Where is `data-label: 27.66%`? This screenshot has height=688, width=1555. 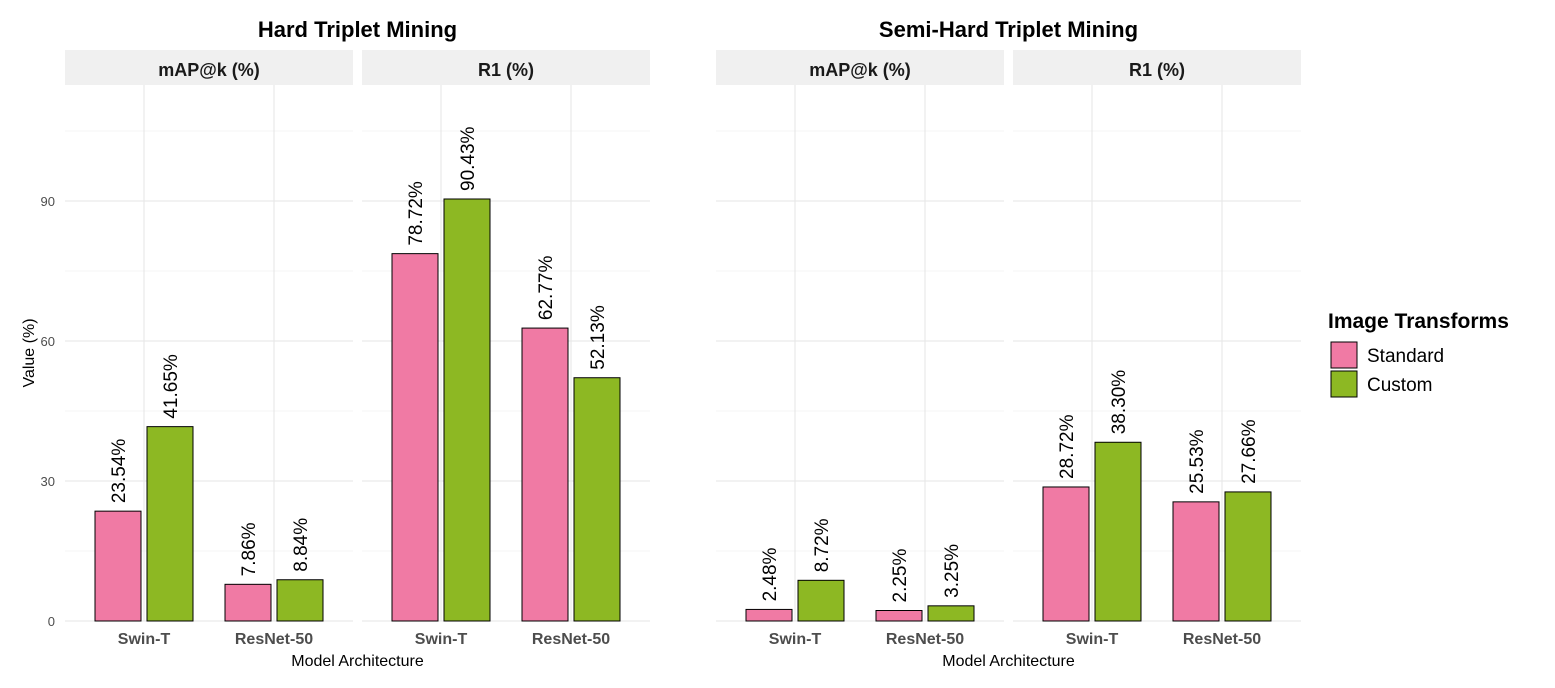
data-label: 27.66% is located at coordinates (1249, 451).